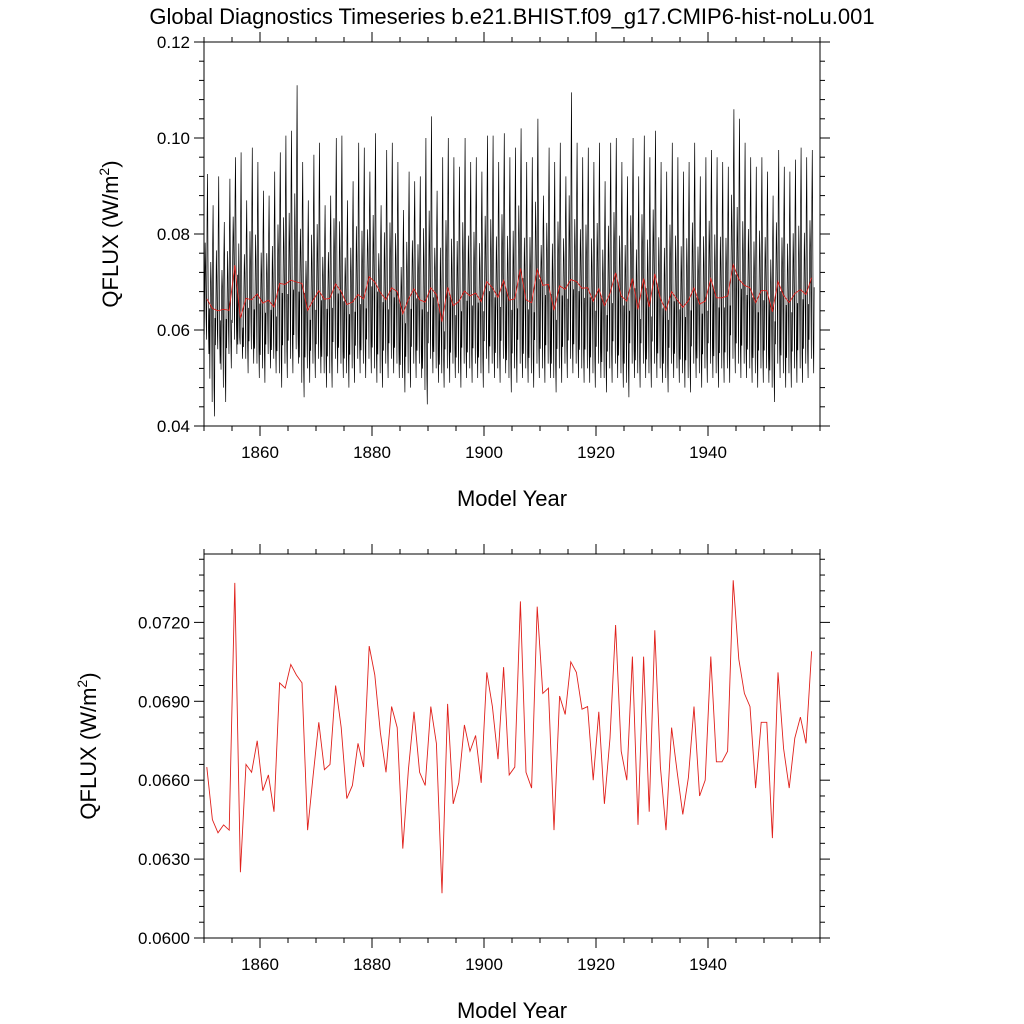 The width and height of the screenshot is (1024, 1024). I want to click on y-tick-label: 0.0660, so click(164, 780).